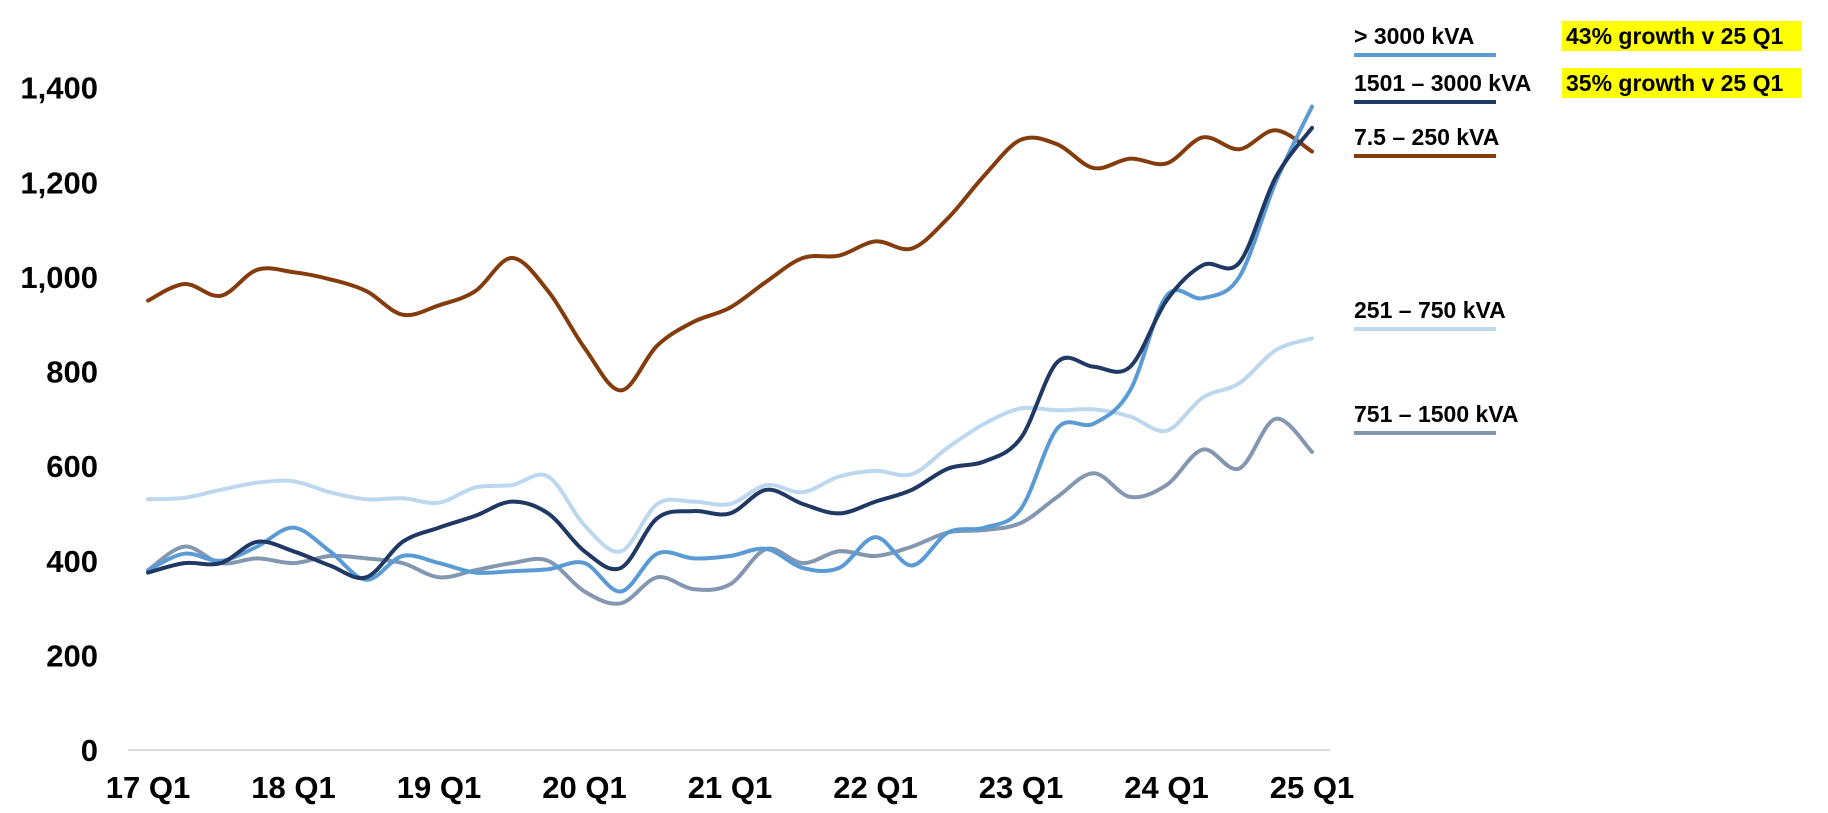 Image resolution: width=1828 pixels, height=813 pixels. Describe the element at coordinates (1414, 36) in the screenshot. I see `legend-label: > 3000 kVA` at that location.